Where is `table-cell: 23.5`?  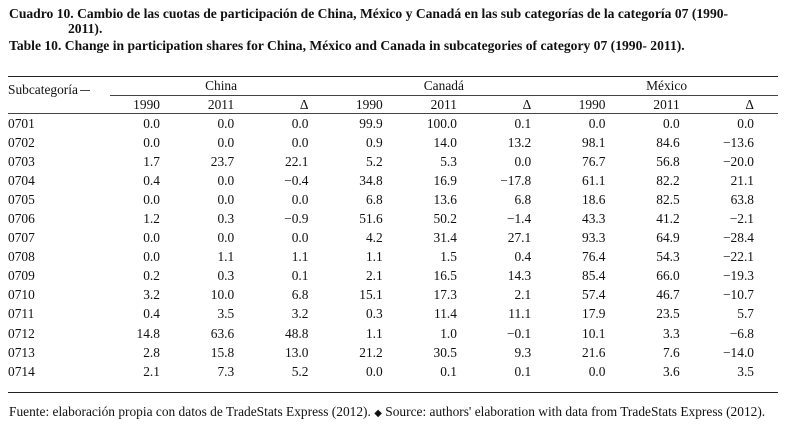
table-cell: 23.5 is located at coordinates (668, 314).